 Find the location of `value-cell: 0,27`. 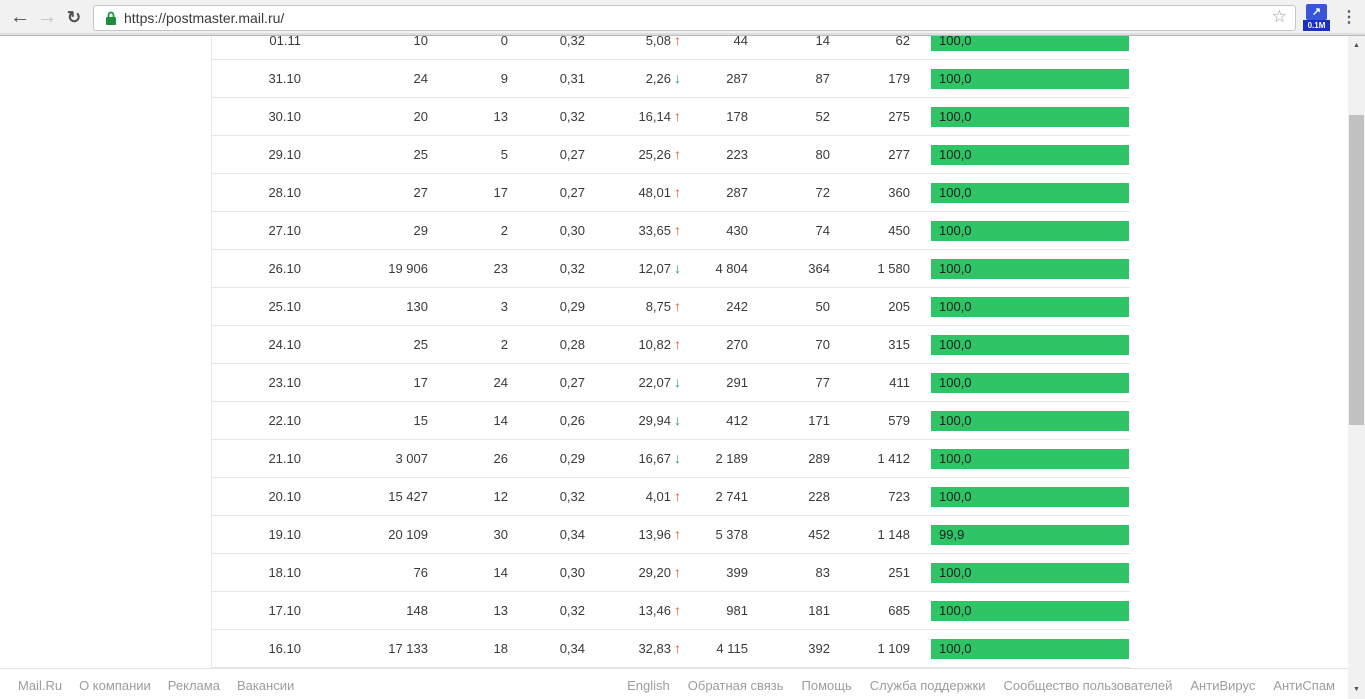

value-cell: 0,27 is located at coordinates (572, 154).